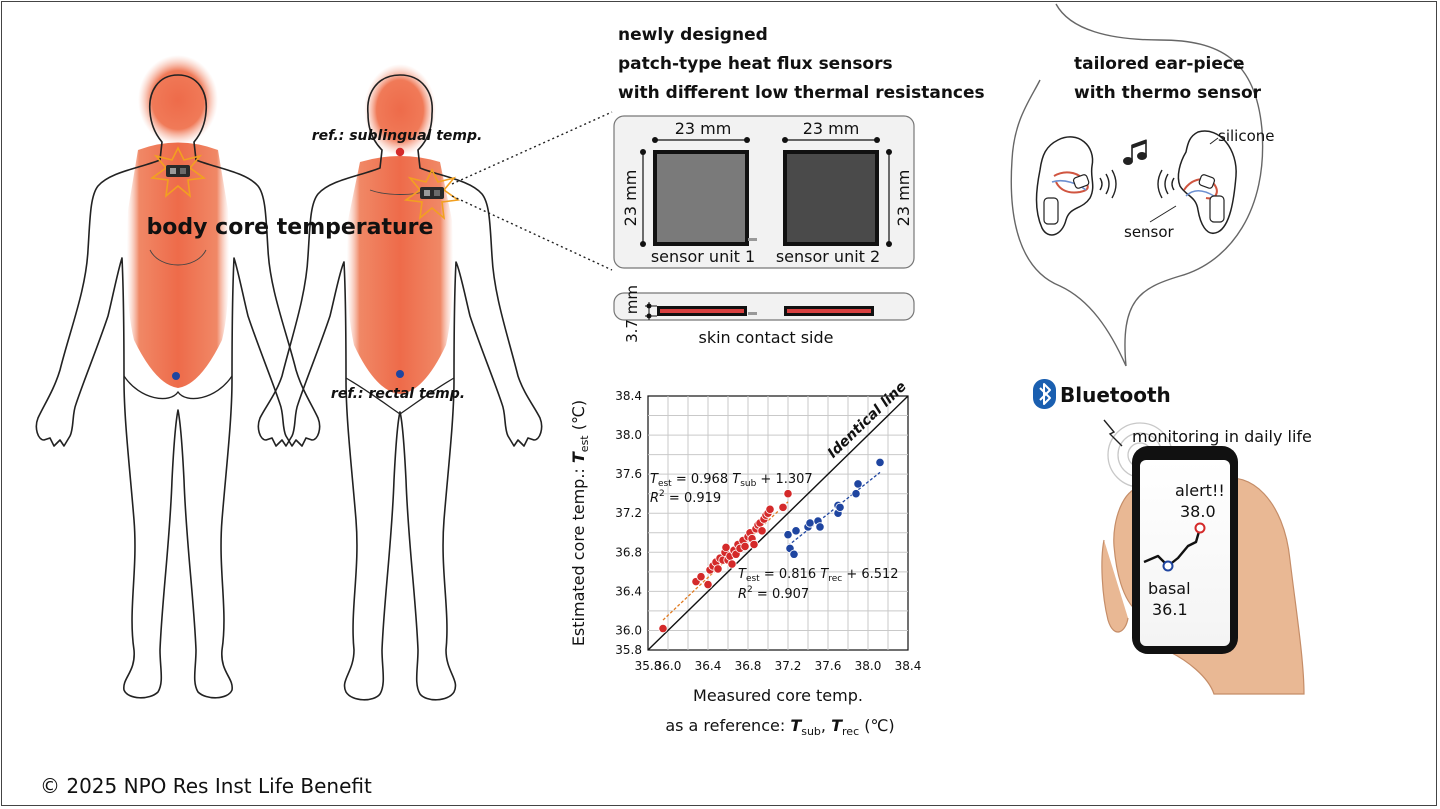 The image size is (1440, 809). What do you see at coordinates (1159, 64) in the screenshot?
I see `ear-heading-line-1: tailored ear-piece` at bounding box center [1159, 64].